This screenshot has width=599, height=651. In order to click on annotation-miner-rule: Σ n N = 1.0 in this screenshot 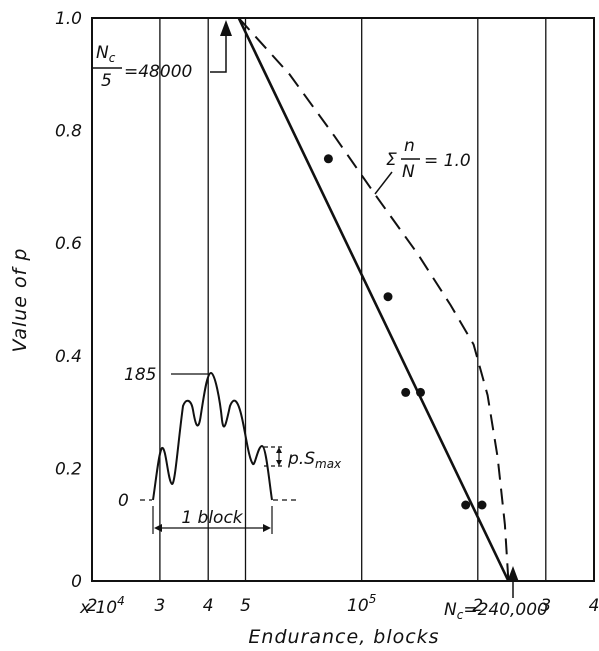, I will do `click(422, 165)`.